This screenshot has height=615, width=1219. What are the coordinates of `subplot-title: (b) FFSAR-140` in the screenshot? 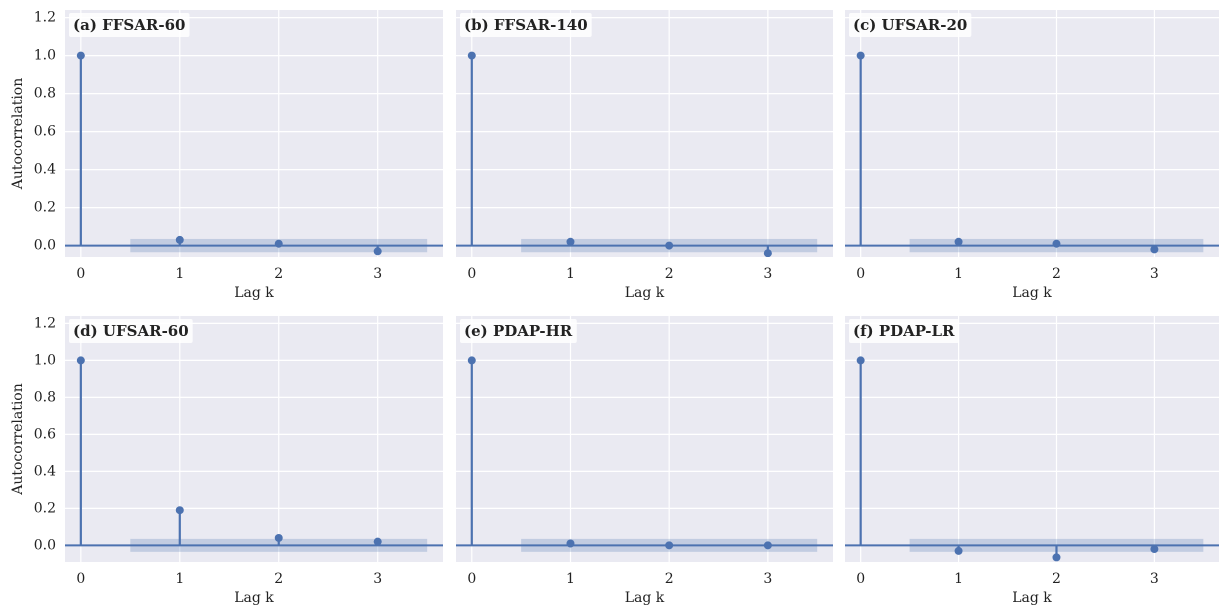 It's located at (526, 25).